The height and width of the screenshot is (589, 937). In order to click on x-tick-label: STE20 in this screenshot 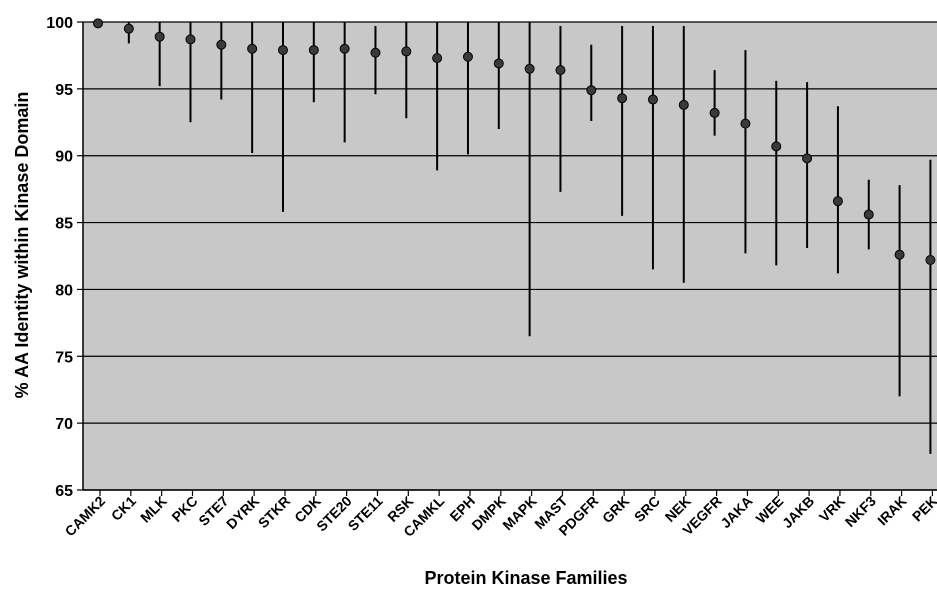, I will do `click(334, 514)`.